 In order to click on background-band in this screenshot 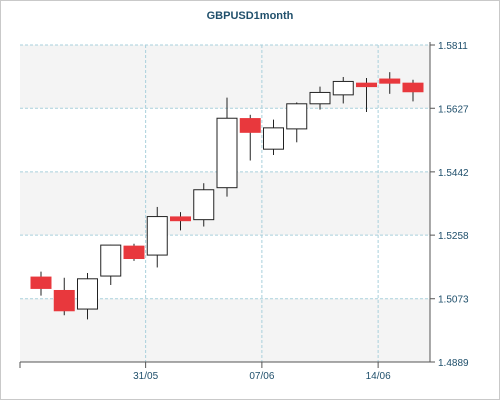, I will do `click(225, 77)`.